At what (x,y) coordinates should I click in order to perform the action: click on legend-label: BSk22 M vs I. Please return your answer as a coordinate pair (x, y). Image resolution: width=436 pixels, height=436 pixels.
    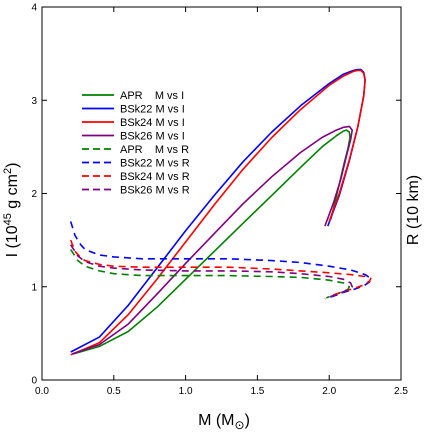
    Looking at the image, I should click on (152, 110).